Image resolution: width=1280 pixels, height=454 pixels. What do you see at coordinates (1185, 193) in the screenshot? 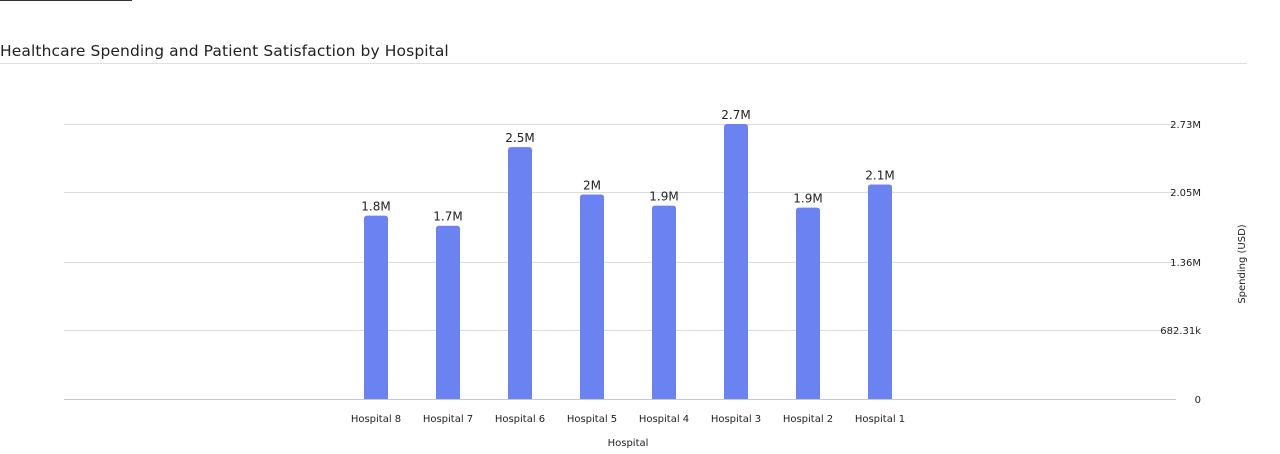
I see `y-tick-label: 2.05M` at bounding box center [1185, 193].